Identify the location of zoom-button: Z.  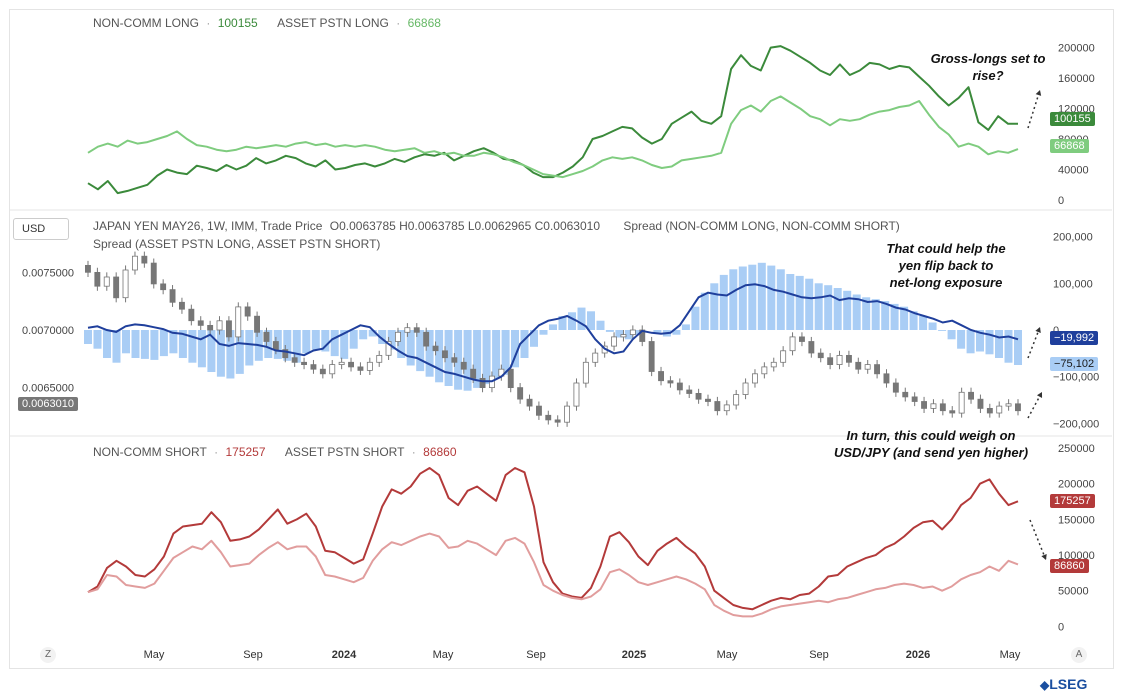
(48, 655).